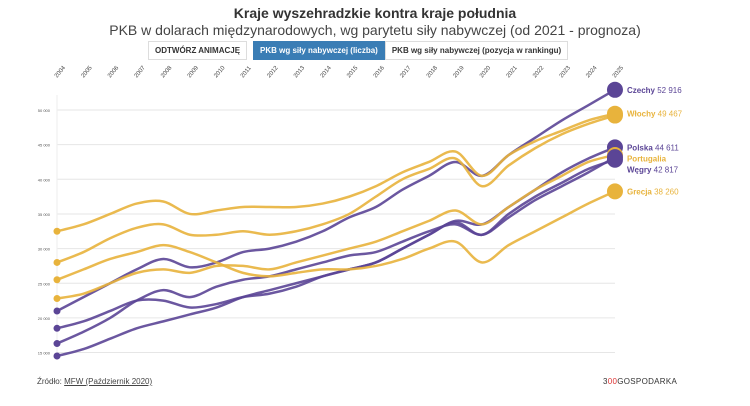 This screenshot has height=406, width=750. I want to click on x-tick-label: 2020, so click(486, 72).